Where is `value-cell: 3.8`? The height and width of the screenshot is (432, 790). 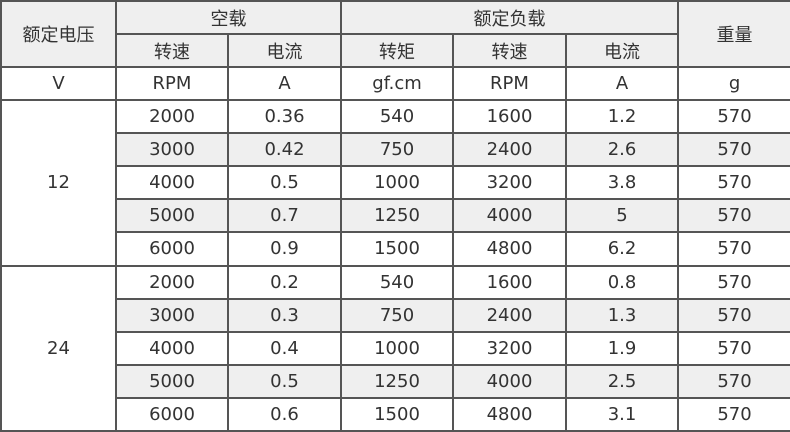
value-cell: 3.8 is located at coordinates (622, 183).